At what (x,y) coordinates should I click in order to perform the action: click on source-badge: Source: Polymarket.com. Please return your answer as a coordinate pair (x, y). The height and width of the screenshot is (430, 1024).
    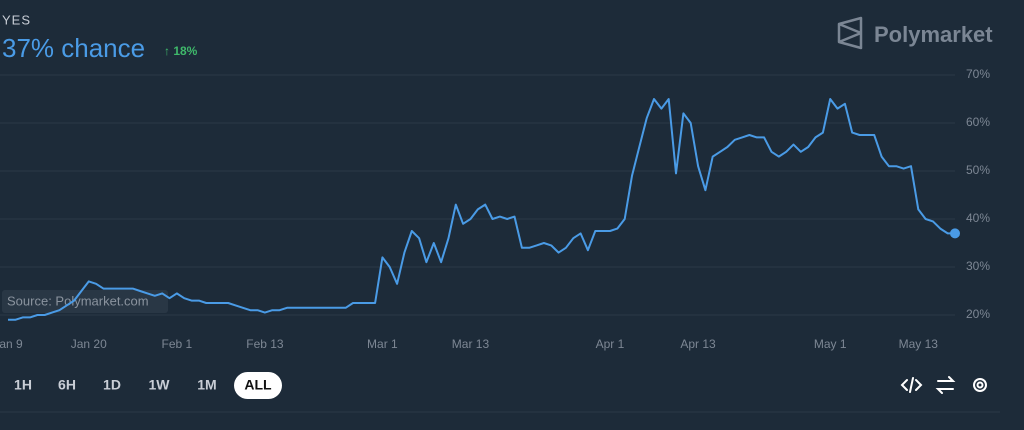
    Looking at the image, I should click on (85, 301).